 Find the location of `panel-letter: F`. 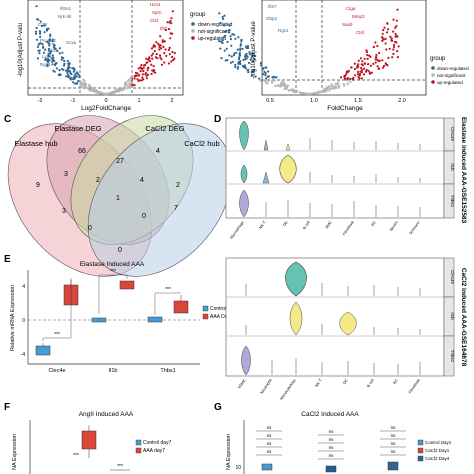

panel-letter: F is located at coordinates (7, 407).